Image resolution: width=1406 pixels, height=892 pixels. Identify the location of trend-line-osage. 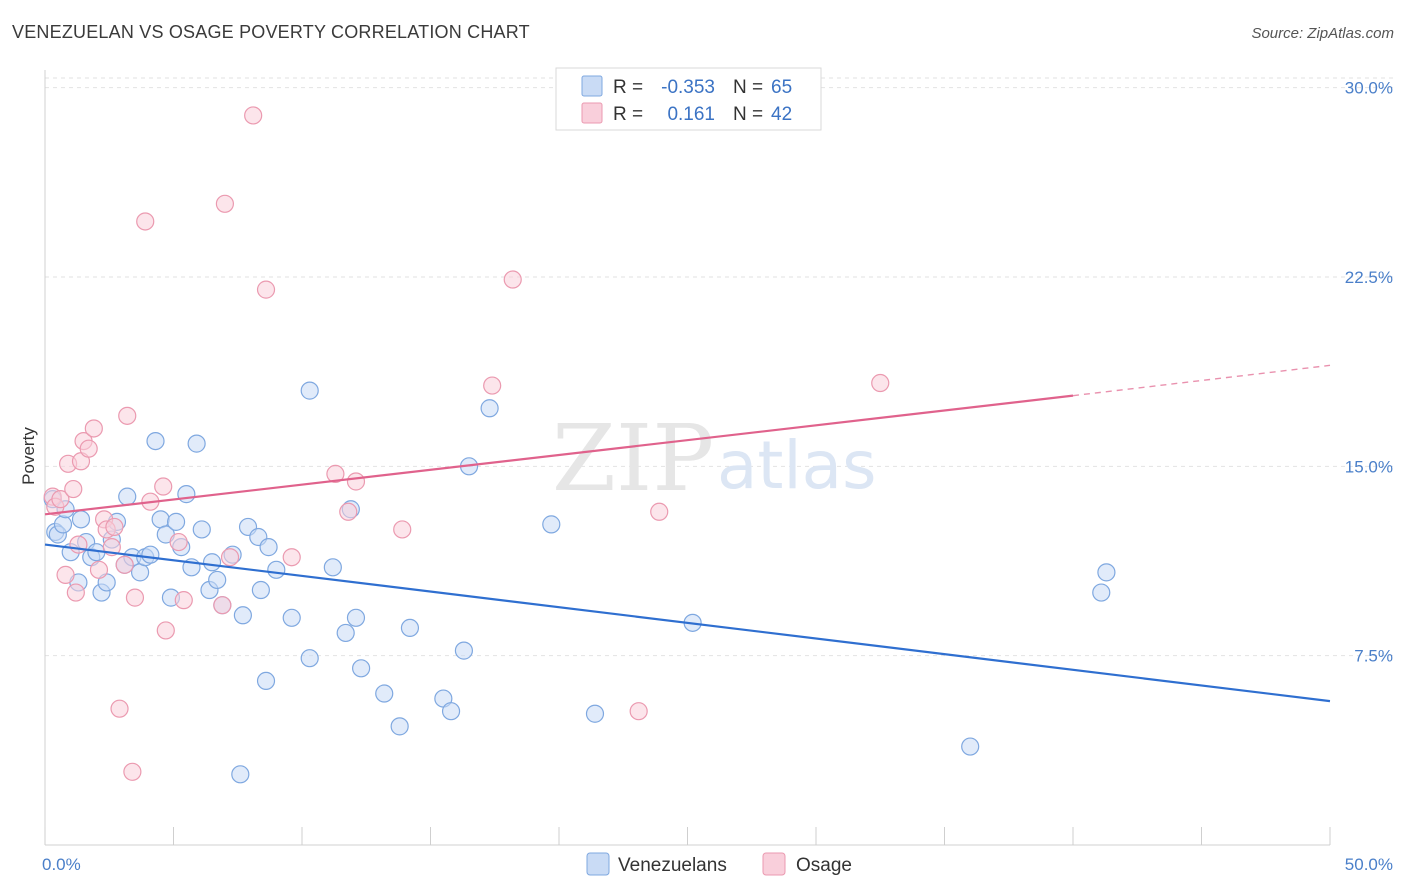
(559, 455).